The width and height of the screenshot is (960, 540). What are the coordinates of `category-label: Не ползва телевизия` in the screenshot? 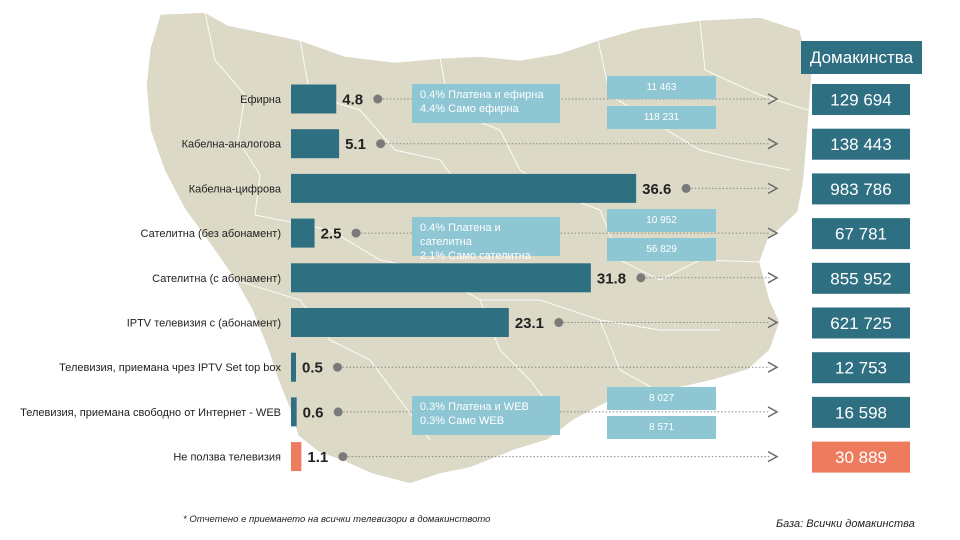 It's located at (227, 458).